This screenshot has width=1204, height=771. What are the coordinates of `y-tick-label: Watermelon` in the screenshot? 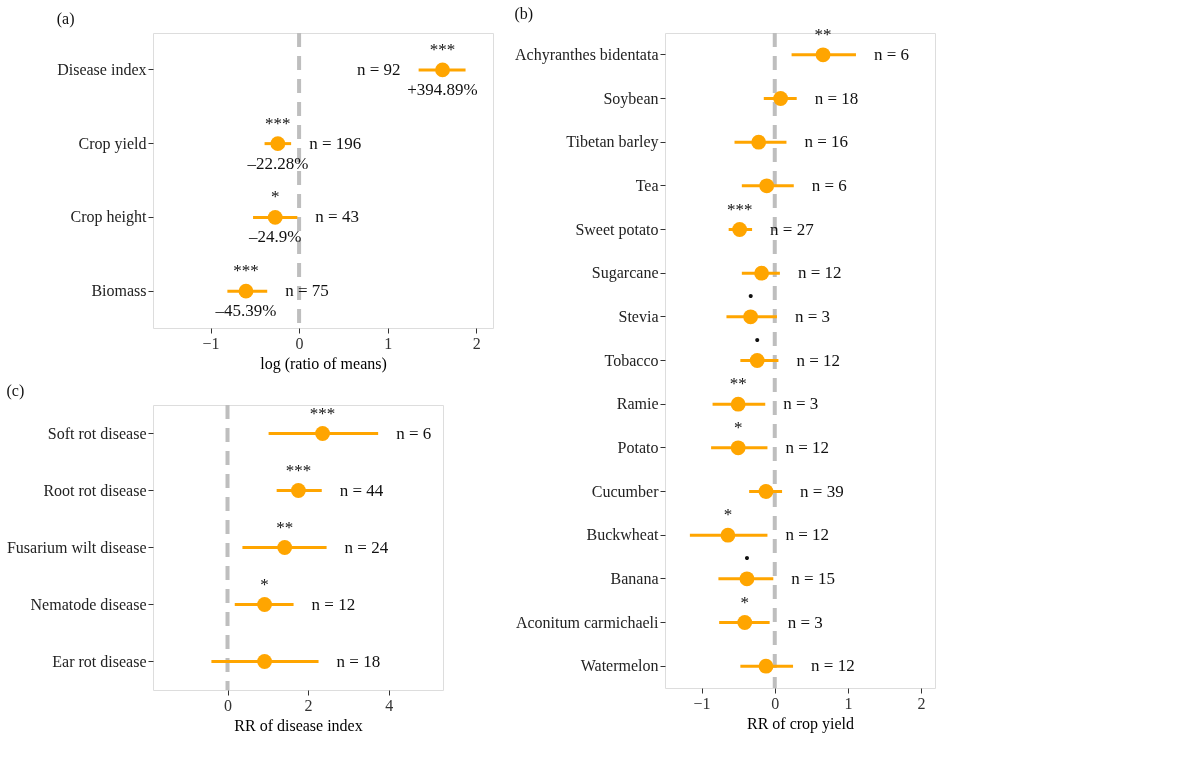 It's located at (619, 666).